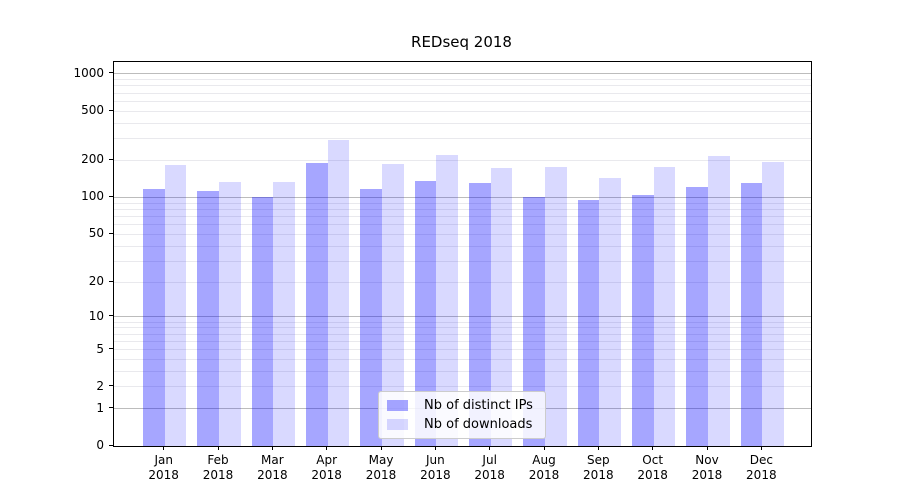 The width and height of the screenshot is (900, 500). Describe the element at coordinates (218, 468) in the screenshot. I see `x-tick-label-feb: Feb 2018` at that location.